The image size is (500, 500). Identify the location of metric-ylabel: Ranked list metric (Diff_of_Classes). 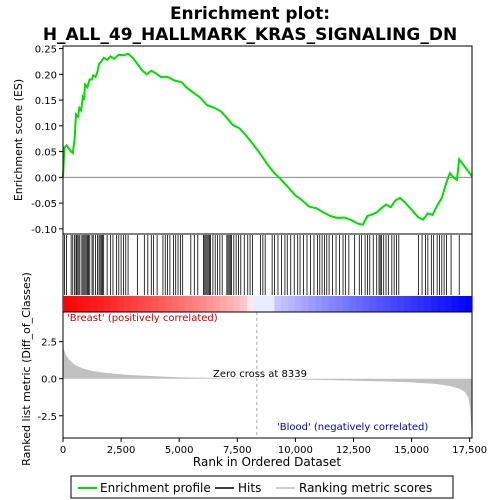
(26, 369).